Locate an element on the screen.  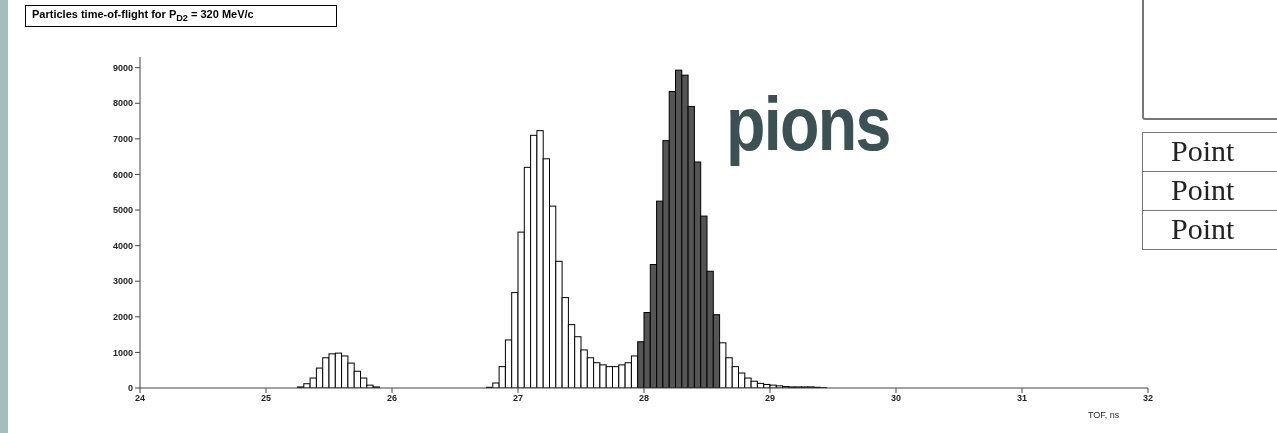
x-tick-label: 29 is located at coordinates (770, 398).